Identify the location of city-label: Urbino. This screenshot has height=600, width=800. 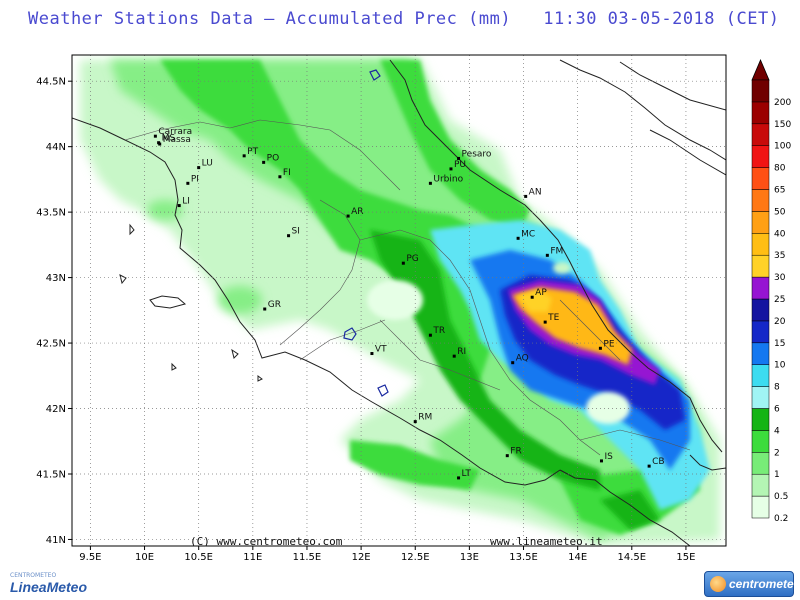
(448, 179).